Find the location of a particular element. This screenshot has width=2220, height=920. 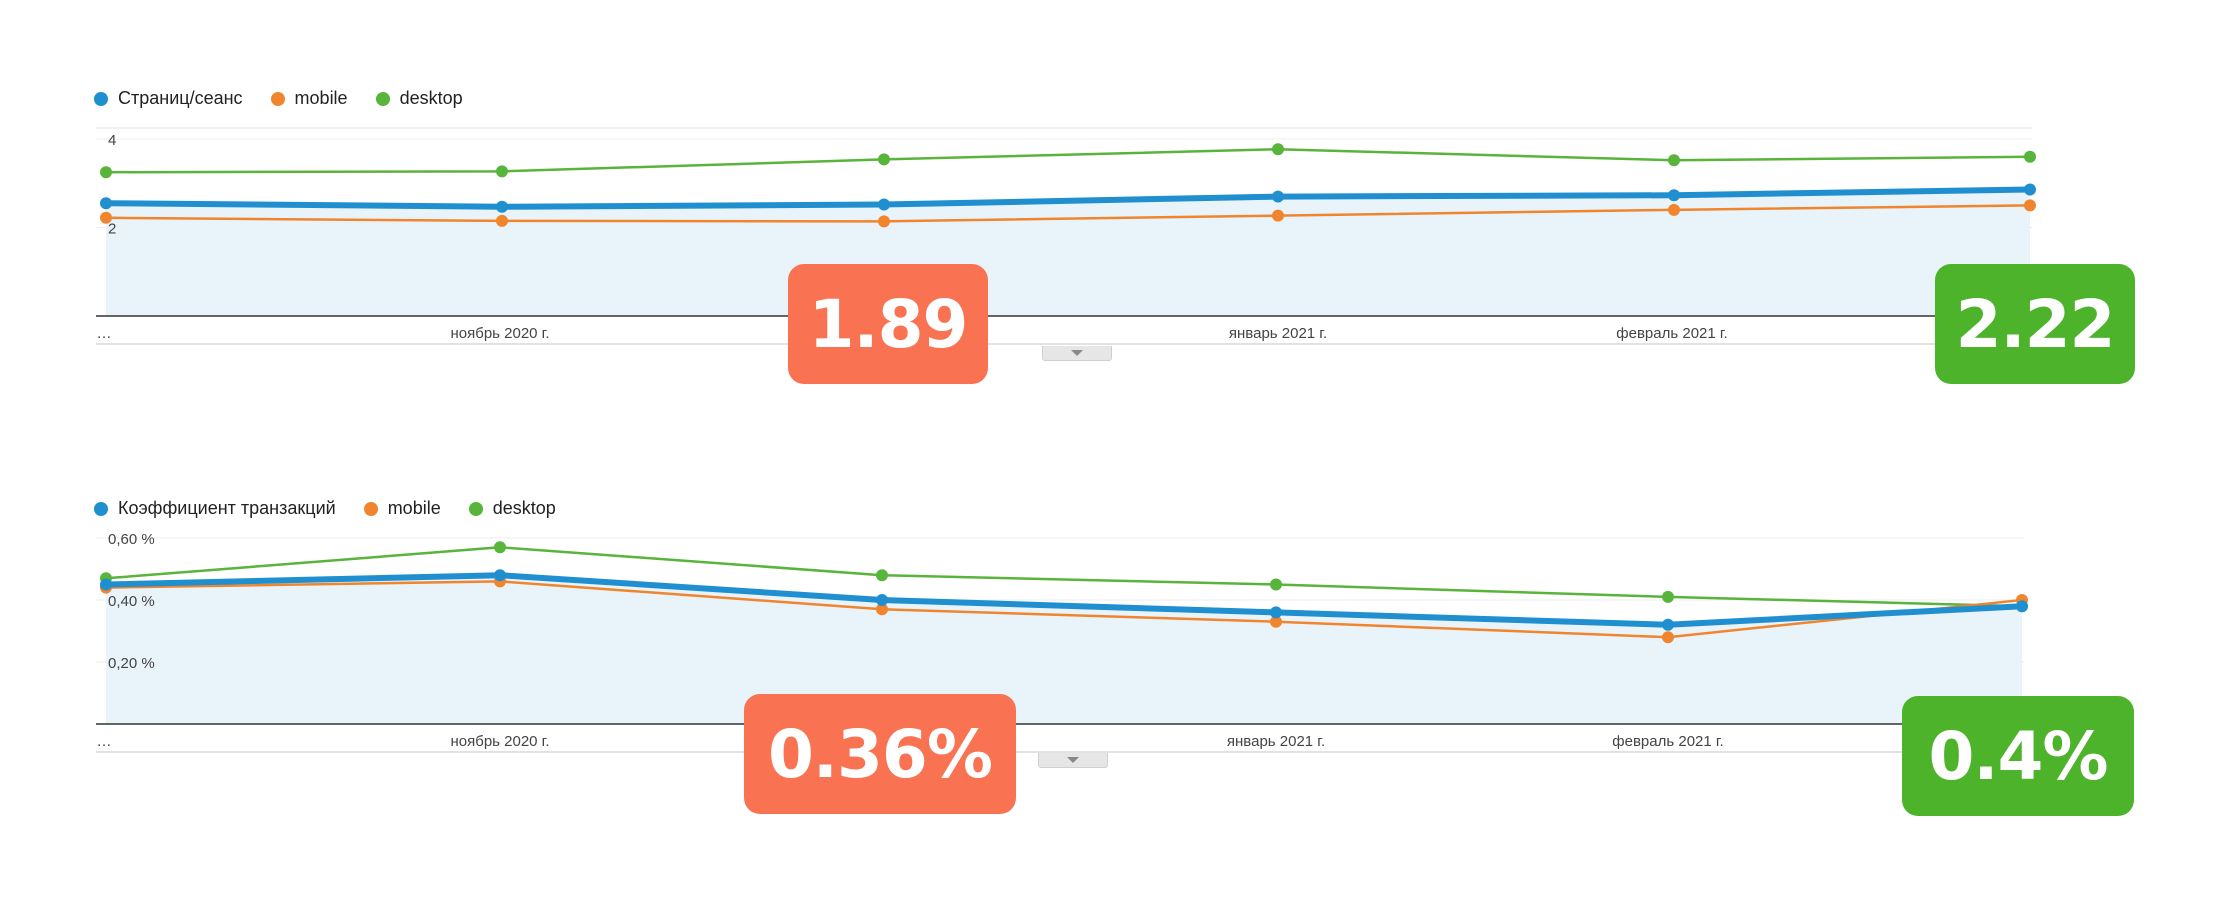

value-badge-after: 2.22 is located at coordinates (2035, 324).